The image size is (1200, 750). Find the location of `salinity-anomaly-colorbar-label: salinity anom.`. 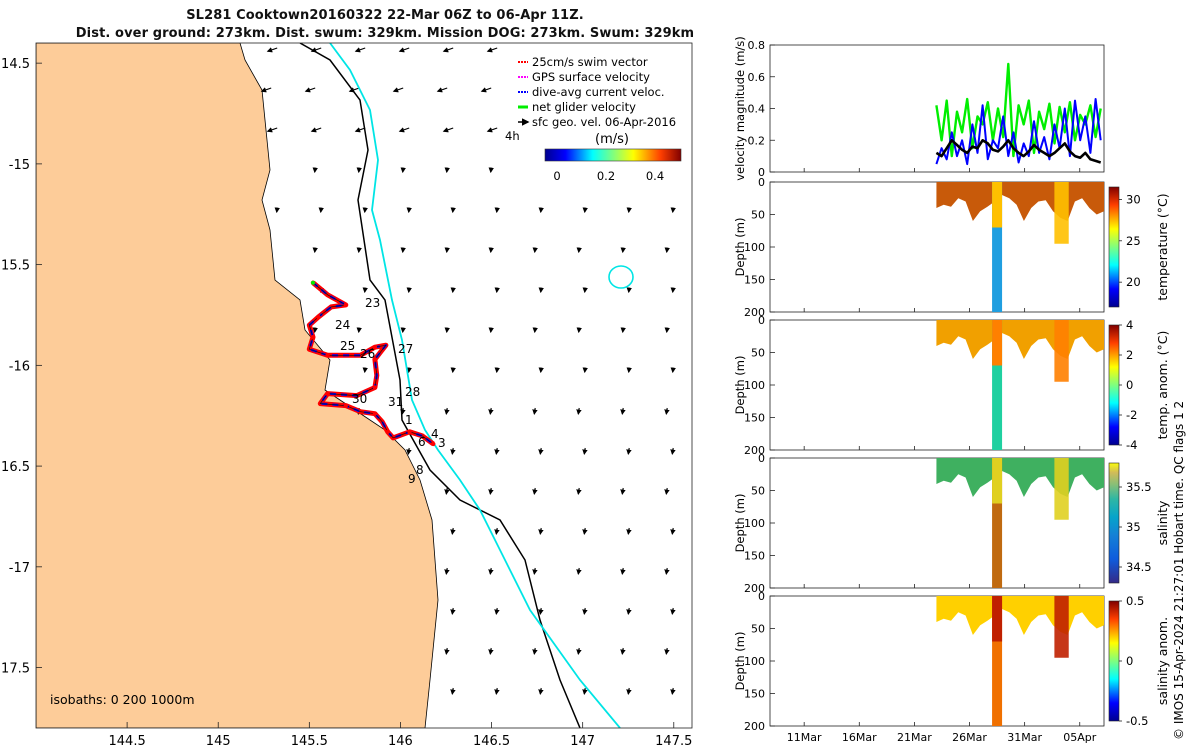

salinity-anomaly-colorbar-label: salinity anom. is located at coordinates (1162, 661).